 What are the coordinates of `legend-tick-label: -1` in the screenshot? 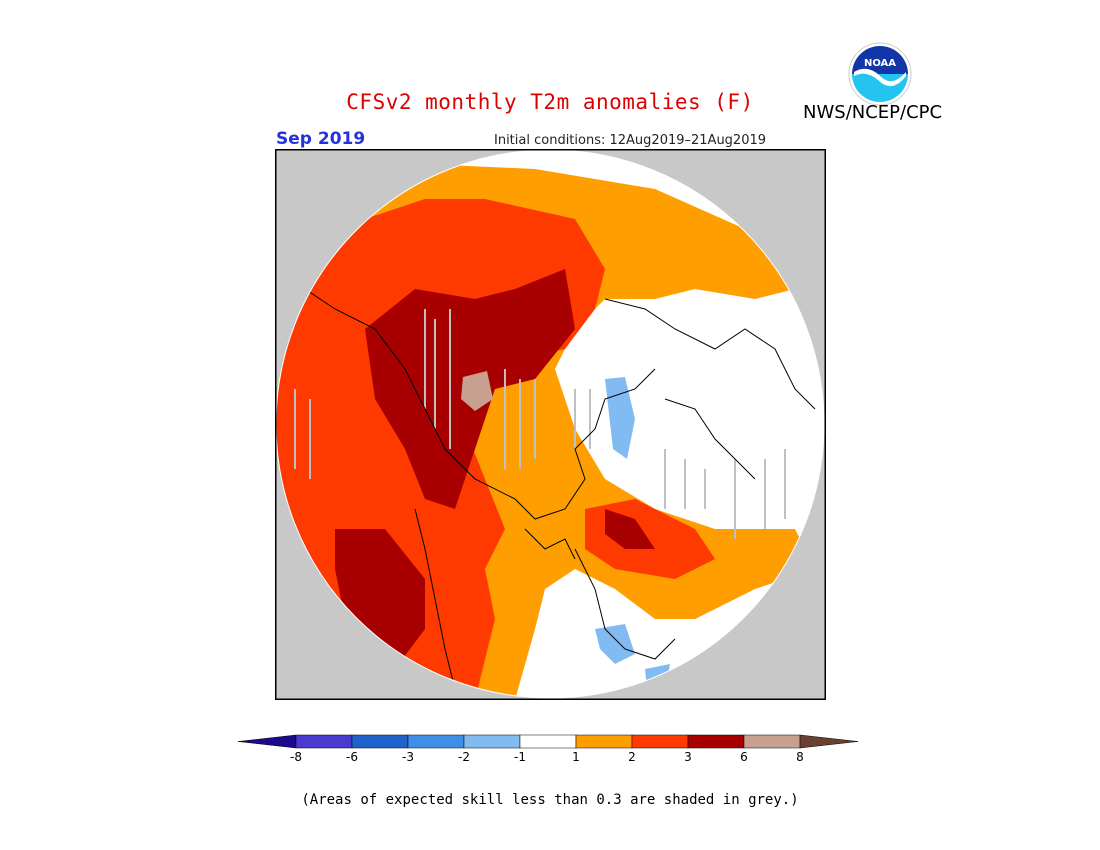 It's located at (520, 757).